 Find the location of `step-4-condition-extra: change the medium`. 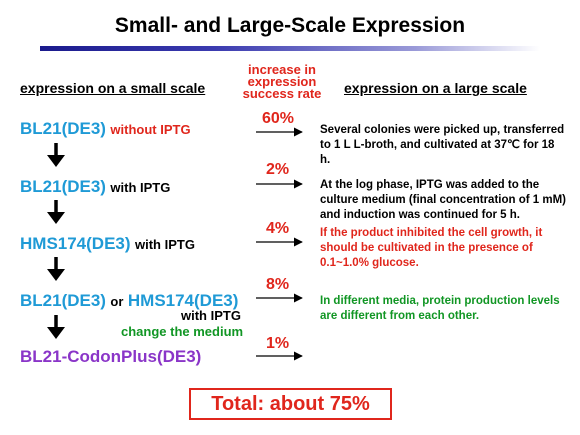

step-4-condition-extra: change the medium is located at coordinates (182, 331).